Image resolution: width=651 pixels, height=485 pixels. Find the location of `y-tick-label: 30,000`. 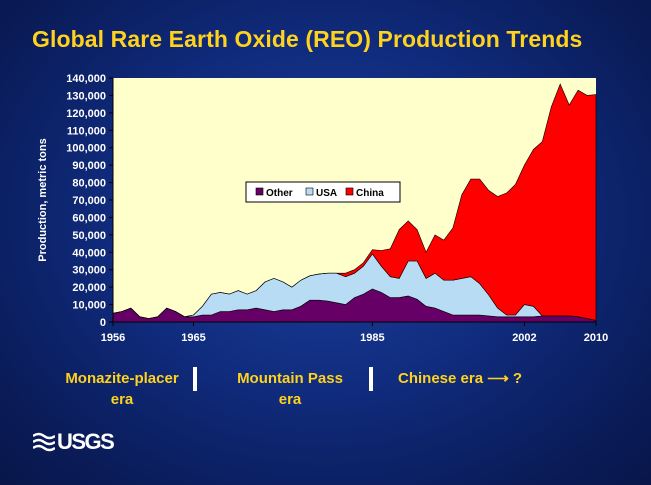

y-tick-label: 30,000 is located at coordinates (89, 271).